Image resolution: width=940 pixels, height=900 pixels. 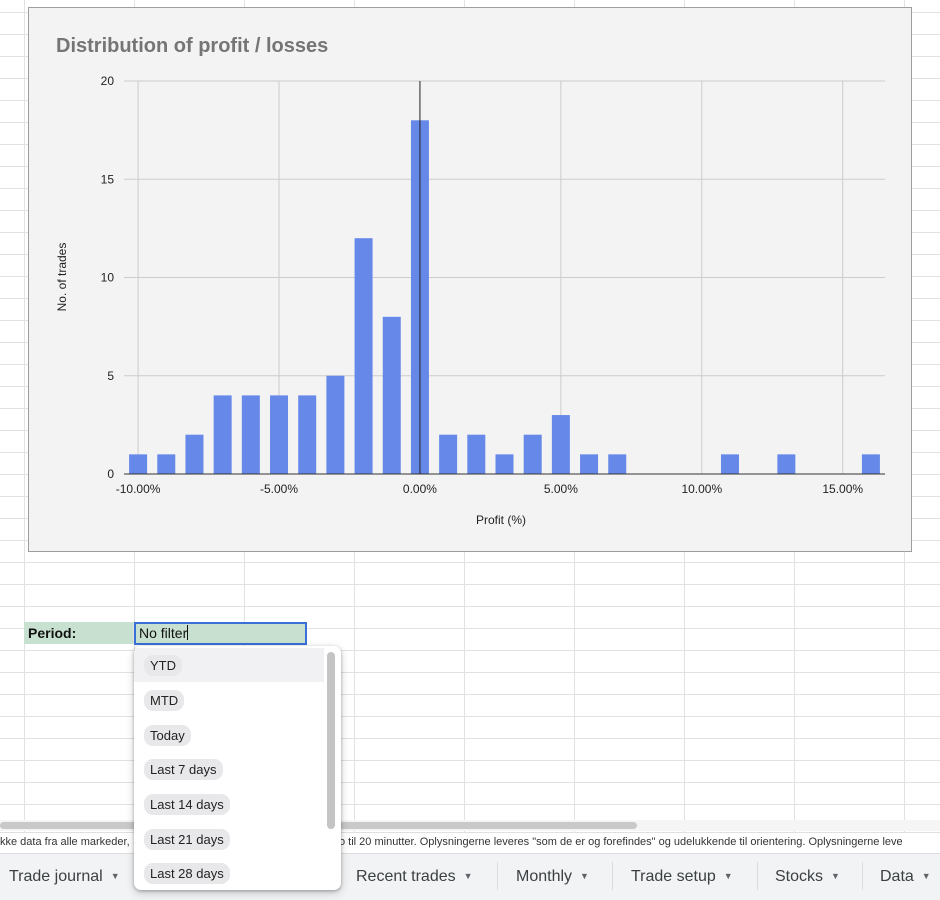 I want to click on disclaimer-text-left: kke data fra alle markeder,, so click(x=65, y=842).